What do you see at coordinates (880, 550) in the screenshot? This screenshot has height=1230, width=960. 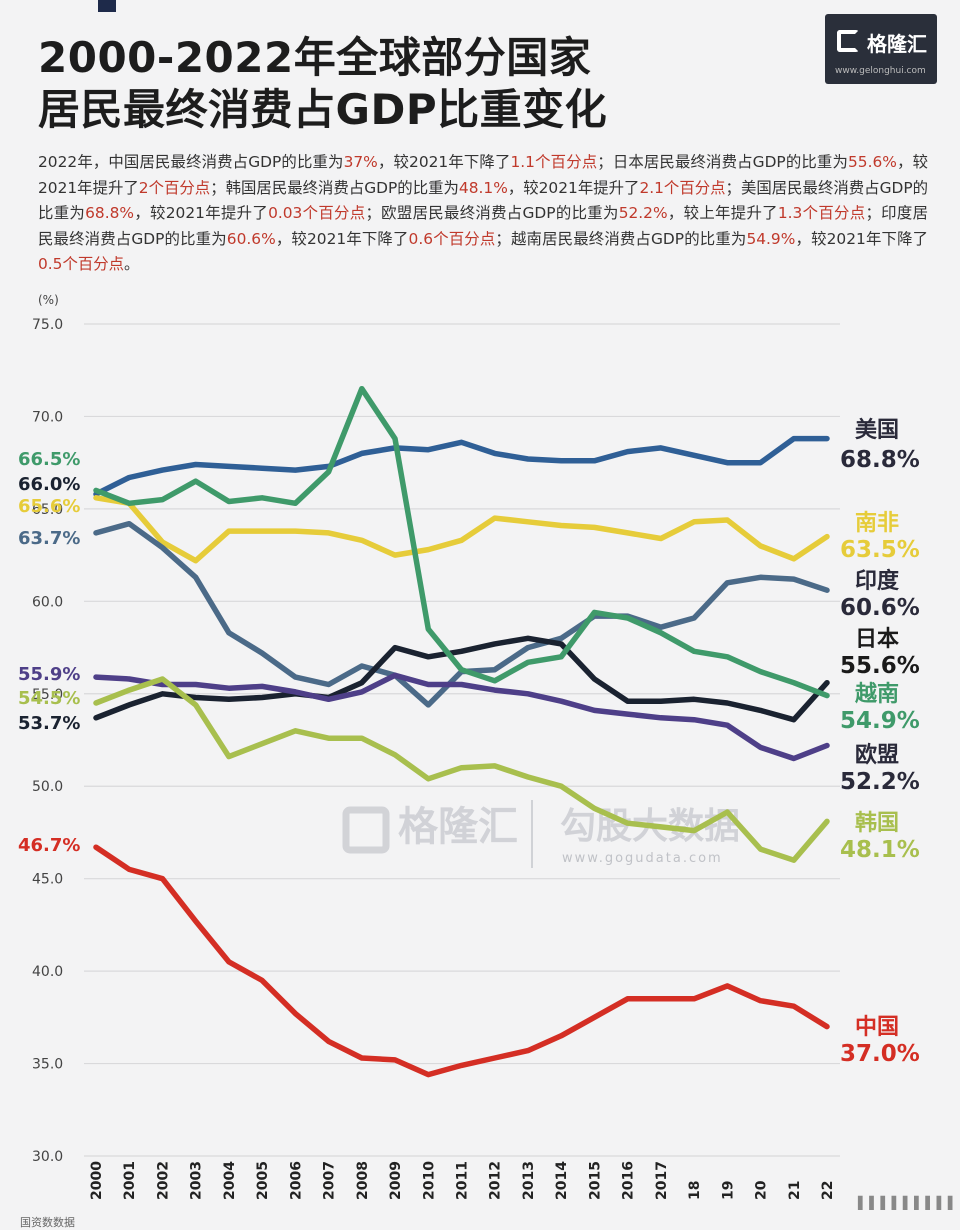 I see `series-end-value-南非: 63.5%` at bounding box center [880, 550].